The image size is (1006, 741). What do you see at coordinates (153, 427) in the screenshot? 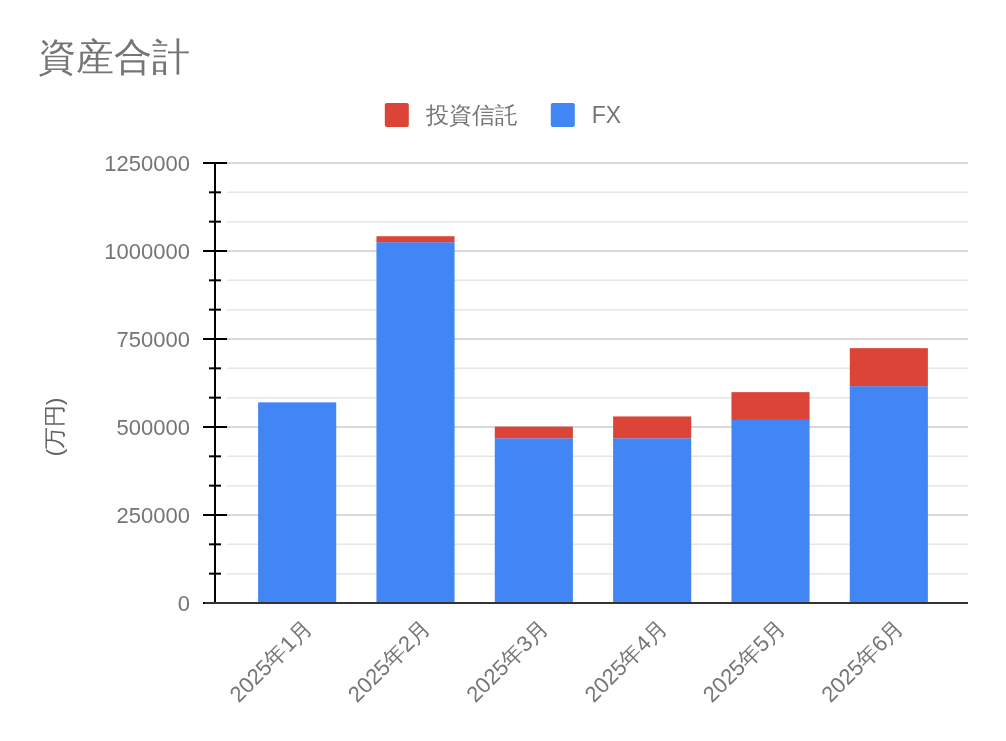
I see `y-tick-label: 500000` at bounding box center [153, 427].